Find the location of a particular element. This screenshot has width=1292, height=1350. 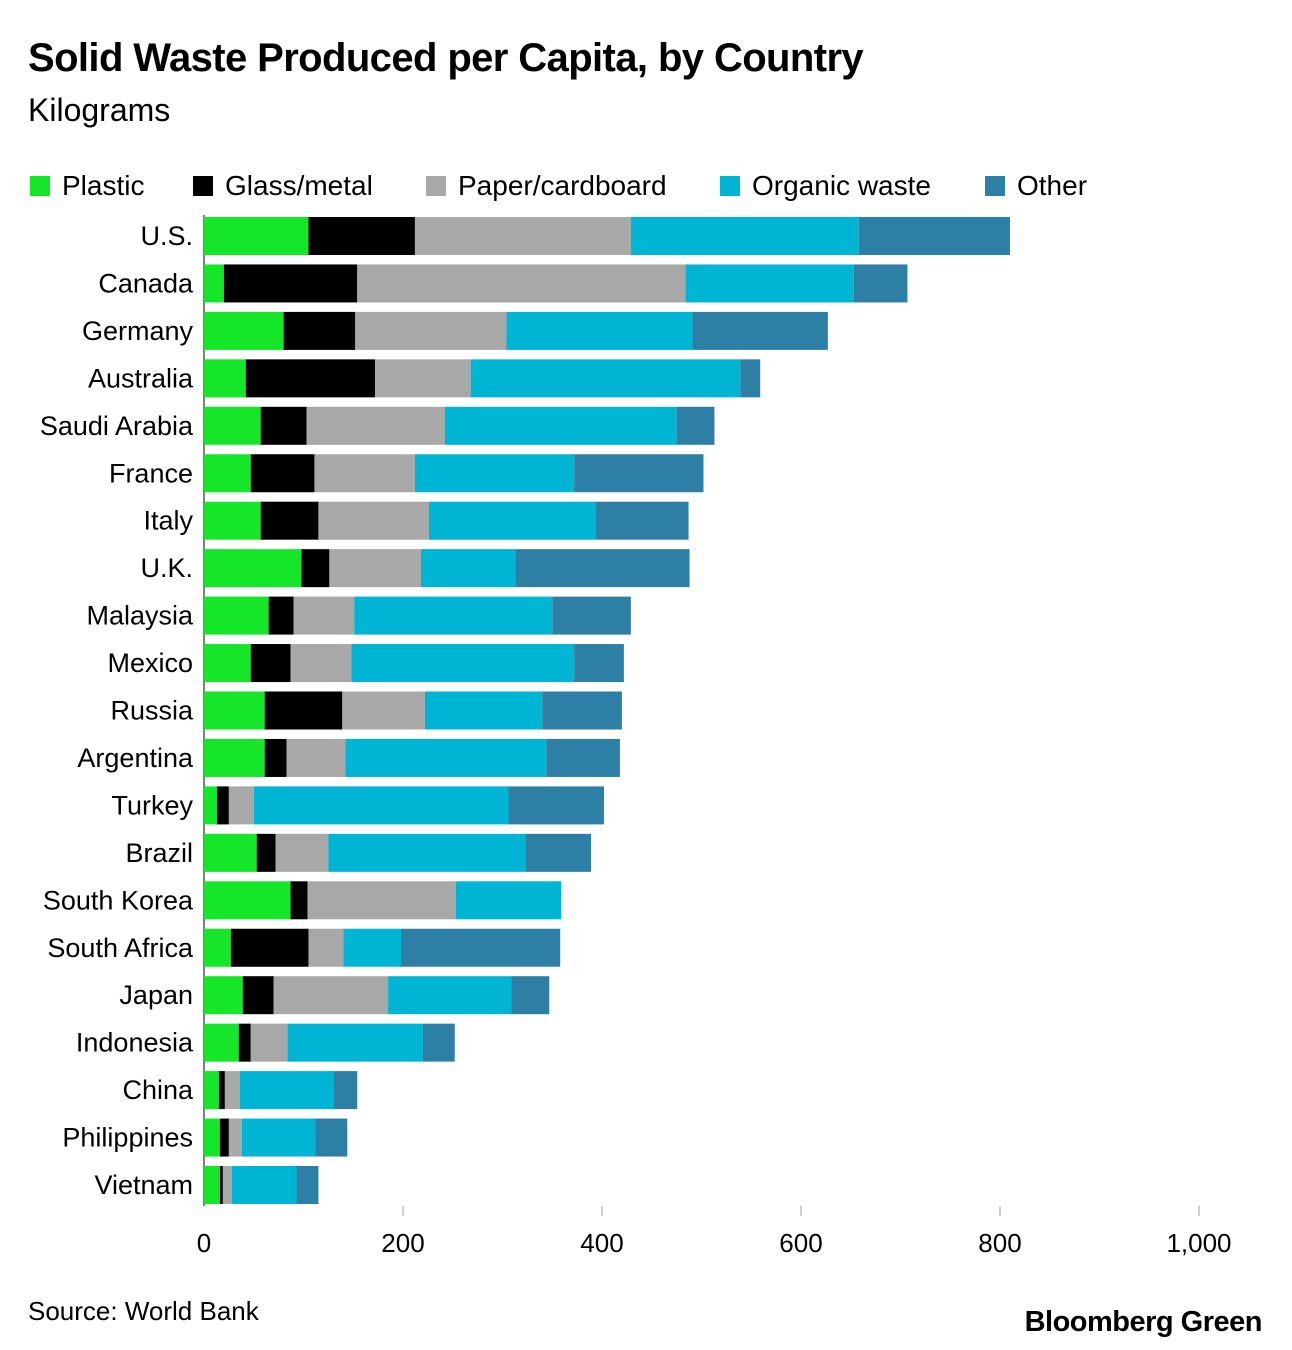

bar-segment-australia-paper-cardboard is located at coordinates (423, 378).